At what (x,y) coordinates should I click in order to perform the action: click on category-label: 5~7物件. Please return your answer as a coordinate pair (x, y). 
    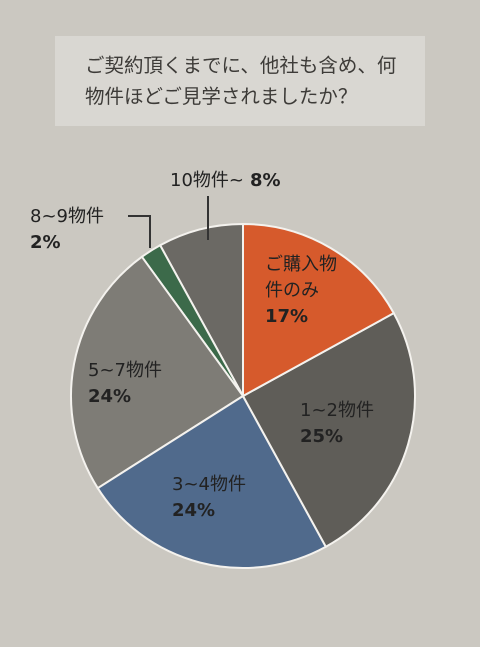
    Looking at the image, I should click on (125, 370).